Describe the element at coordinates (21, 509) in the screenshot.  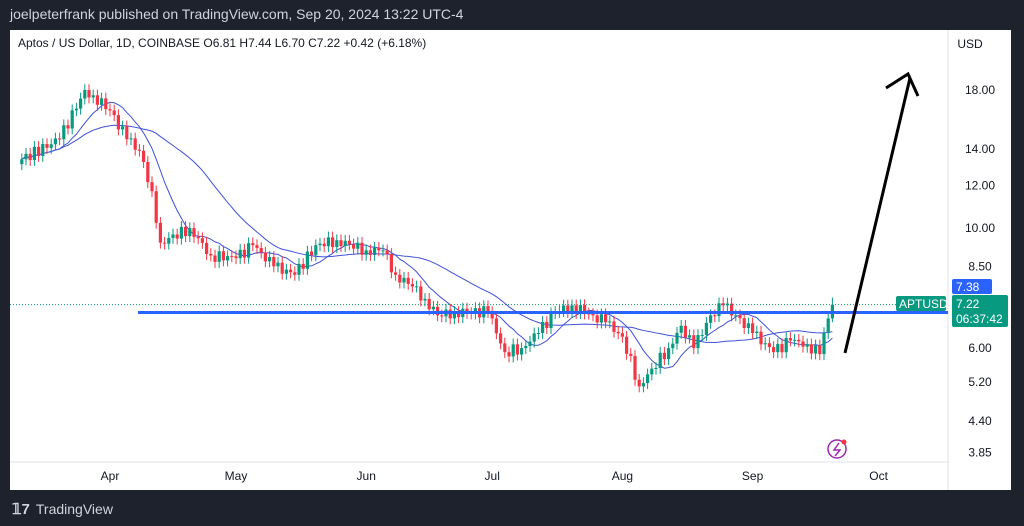
I see `logo-icon: 𝟙7` at that location.